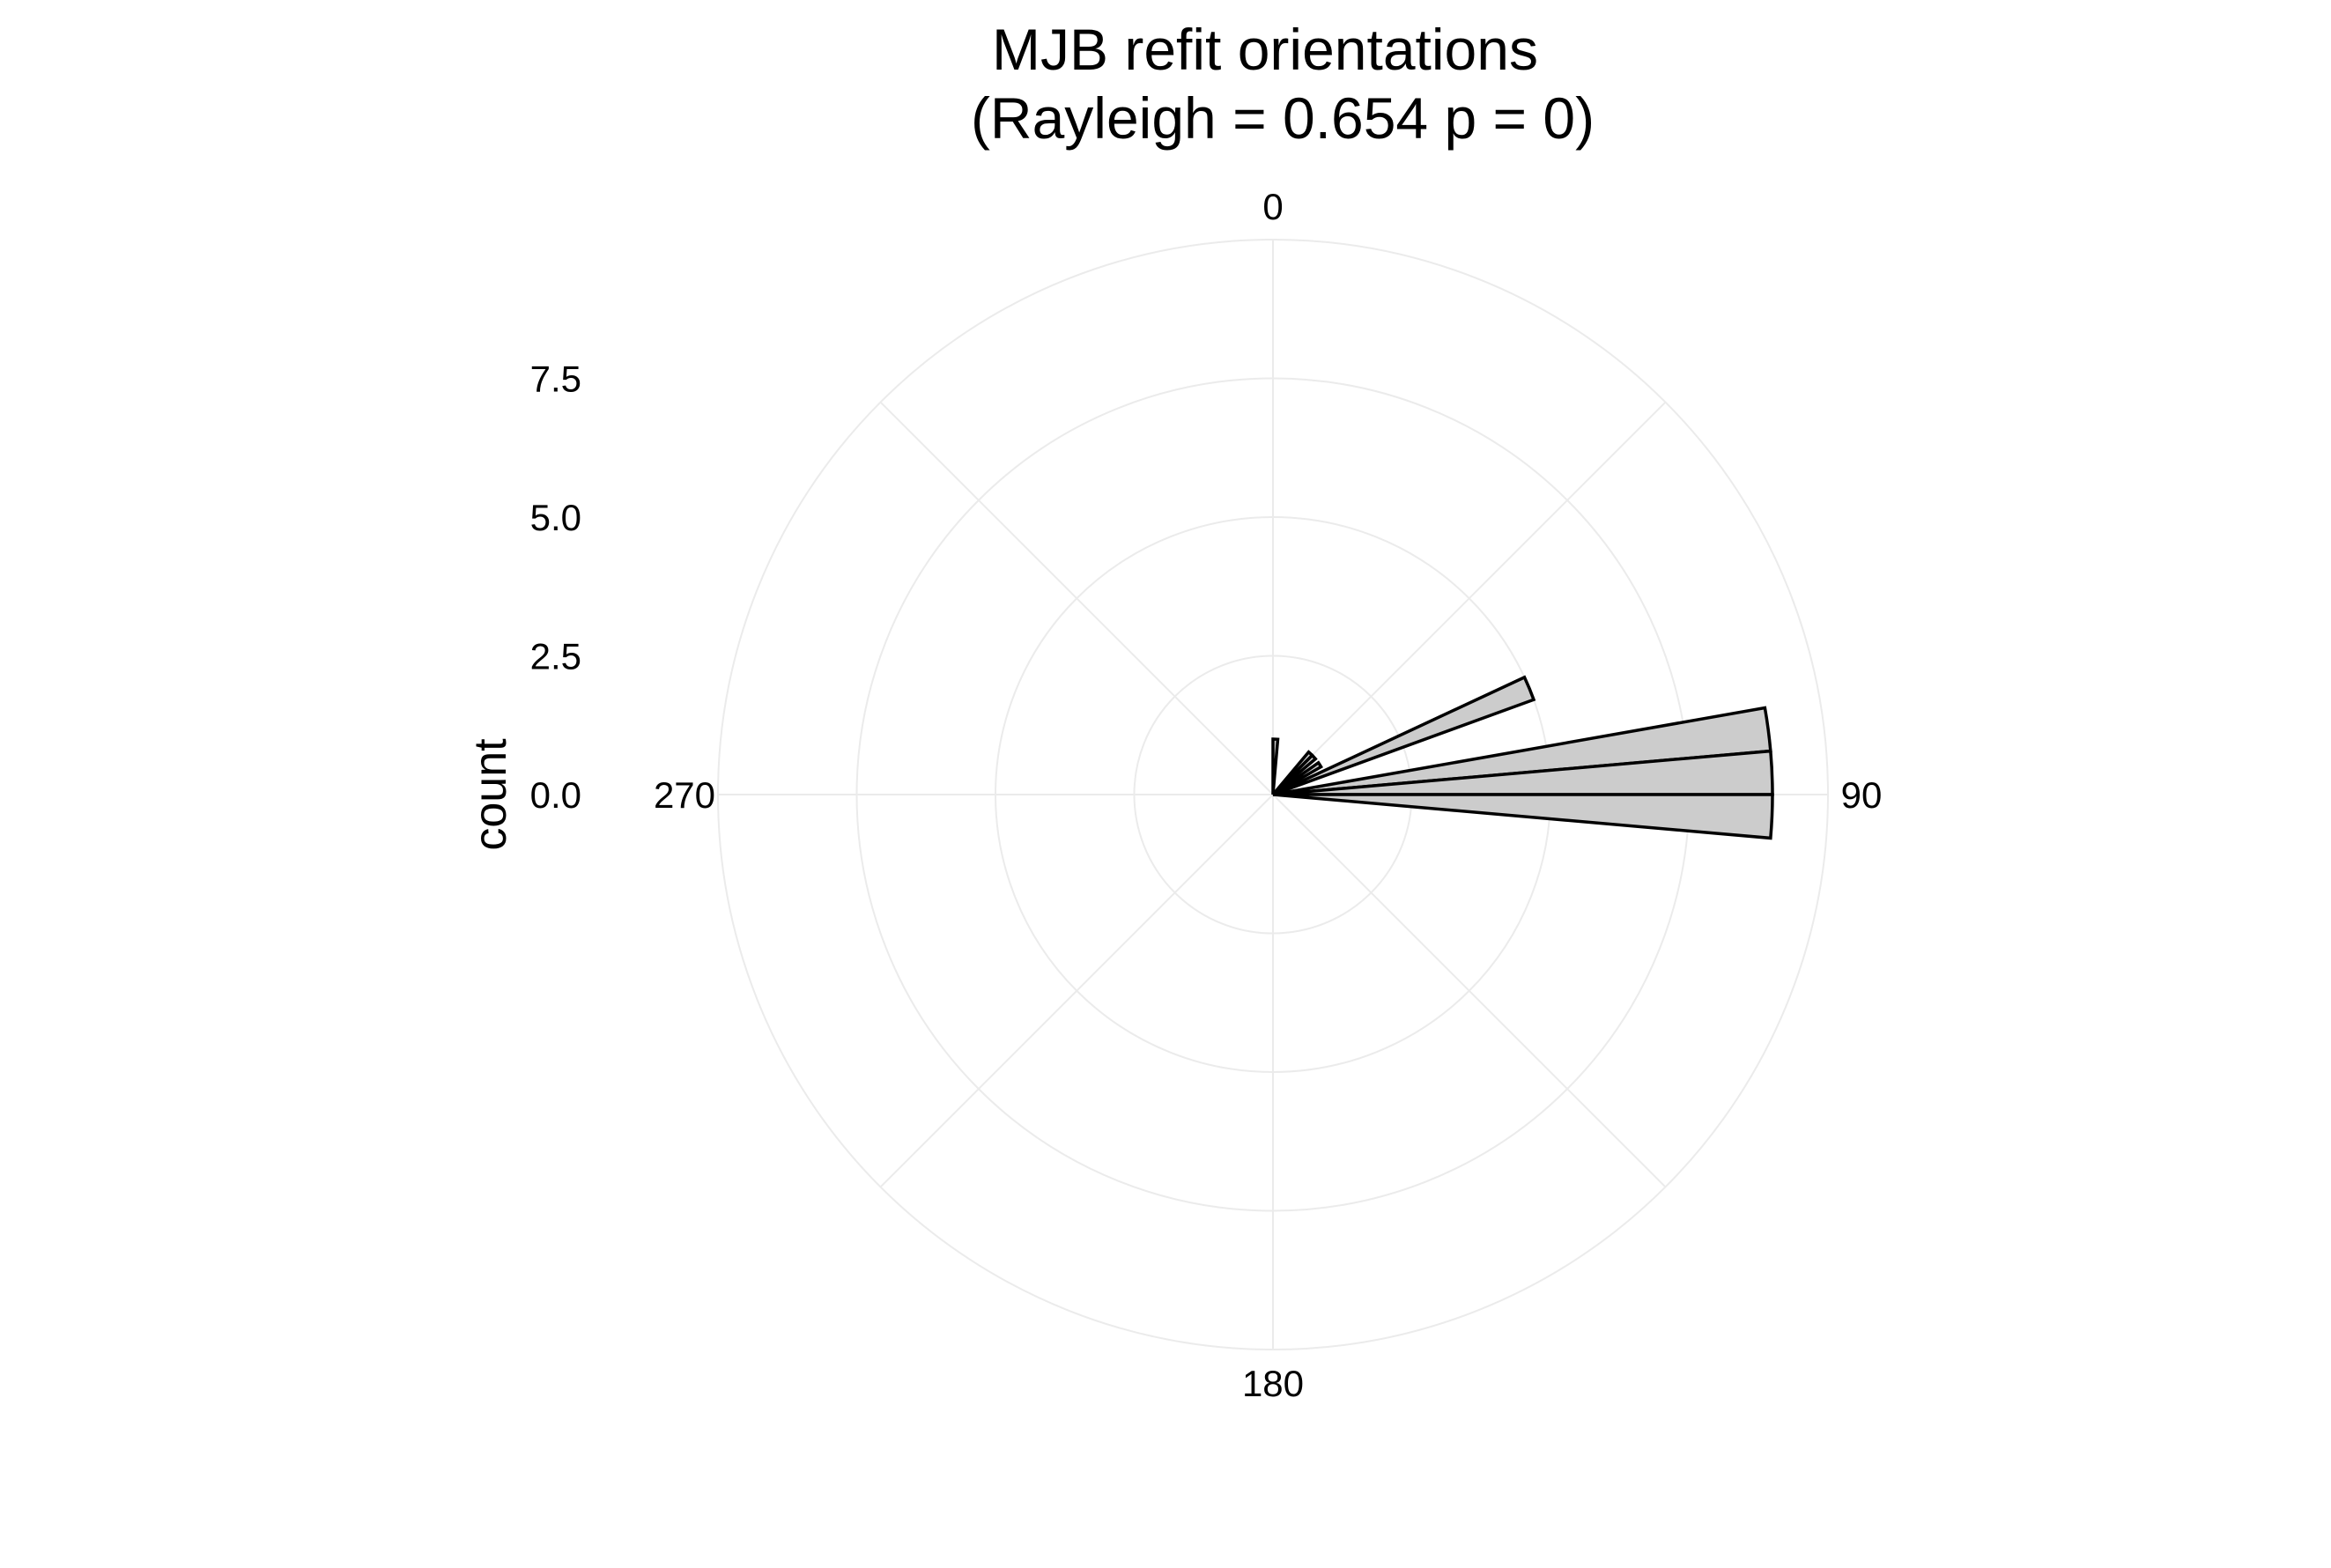 The height and width of the screenshot is (1568, 2331). Describe the element at coordinates (1265, 49) in the screenshot. I see `chart-title-line1: MJB refit orientations` at that location.